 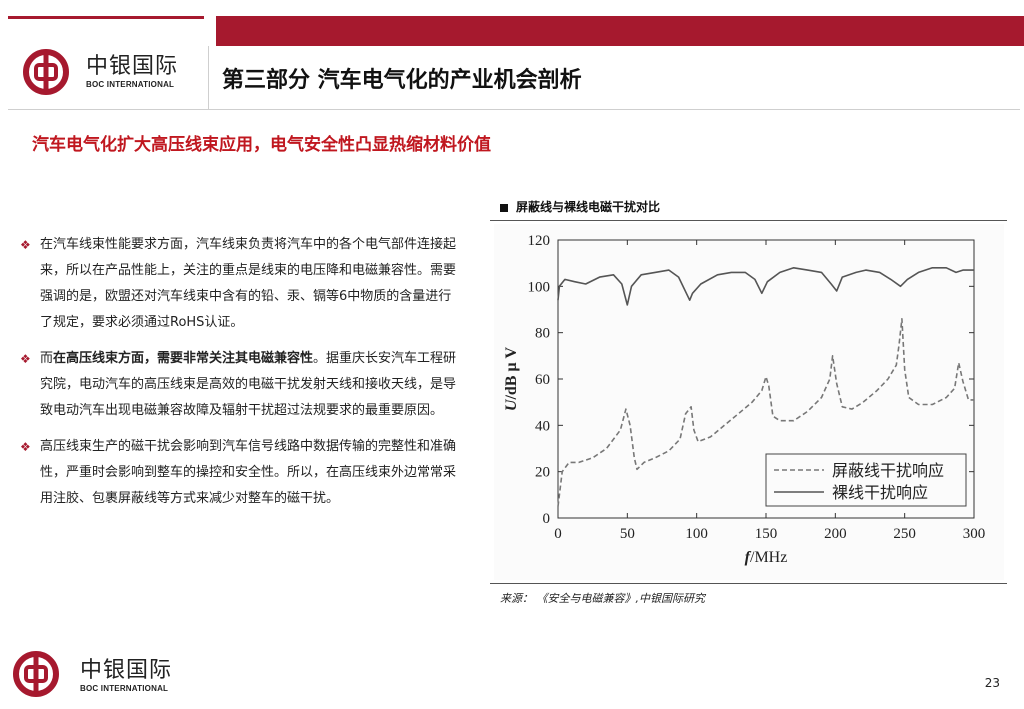 What do you see at coordinates (504, 207) in the screenshot?
I see `square-bullet-icon` at bounding box center [504, 207].